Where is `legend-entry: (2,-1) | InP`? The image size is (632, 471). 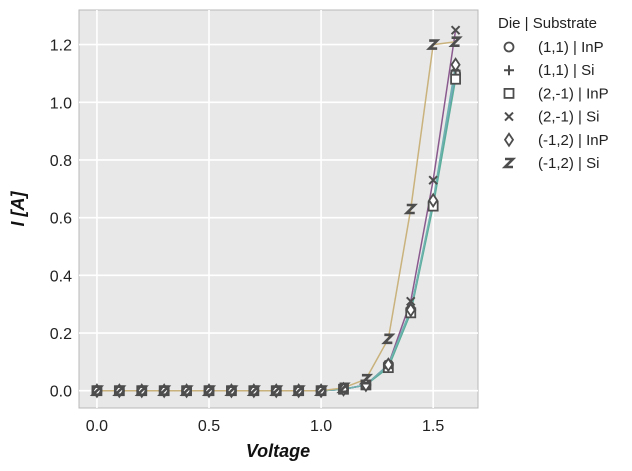 legend-entry: (2,-1) | InP is located at coordinates (573, 93).